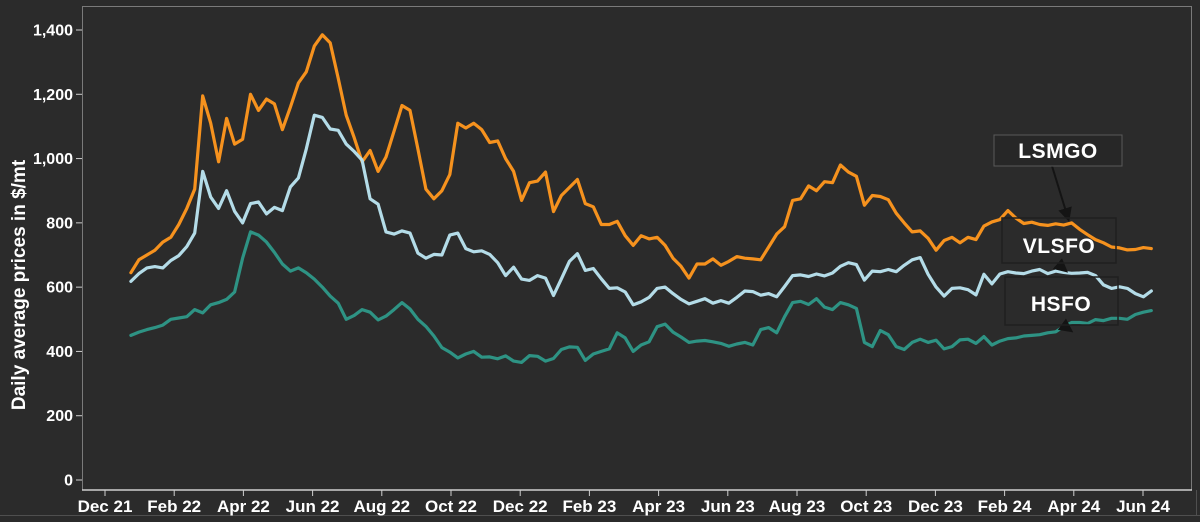  I want to click on y-tick-label: 1,200, so click(53, 95).